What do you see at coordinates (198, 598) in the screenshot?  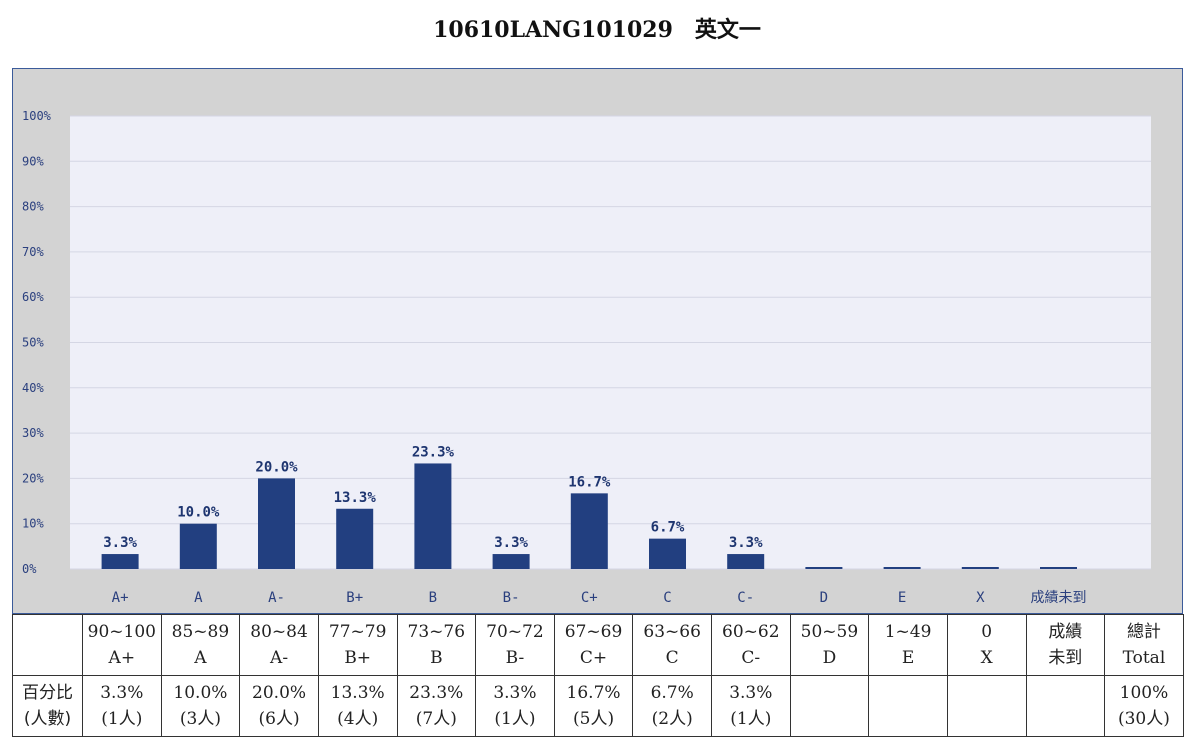 I see `x-tick-label: A` at bounding box center [198, 598].